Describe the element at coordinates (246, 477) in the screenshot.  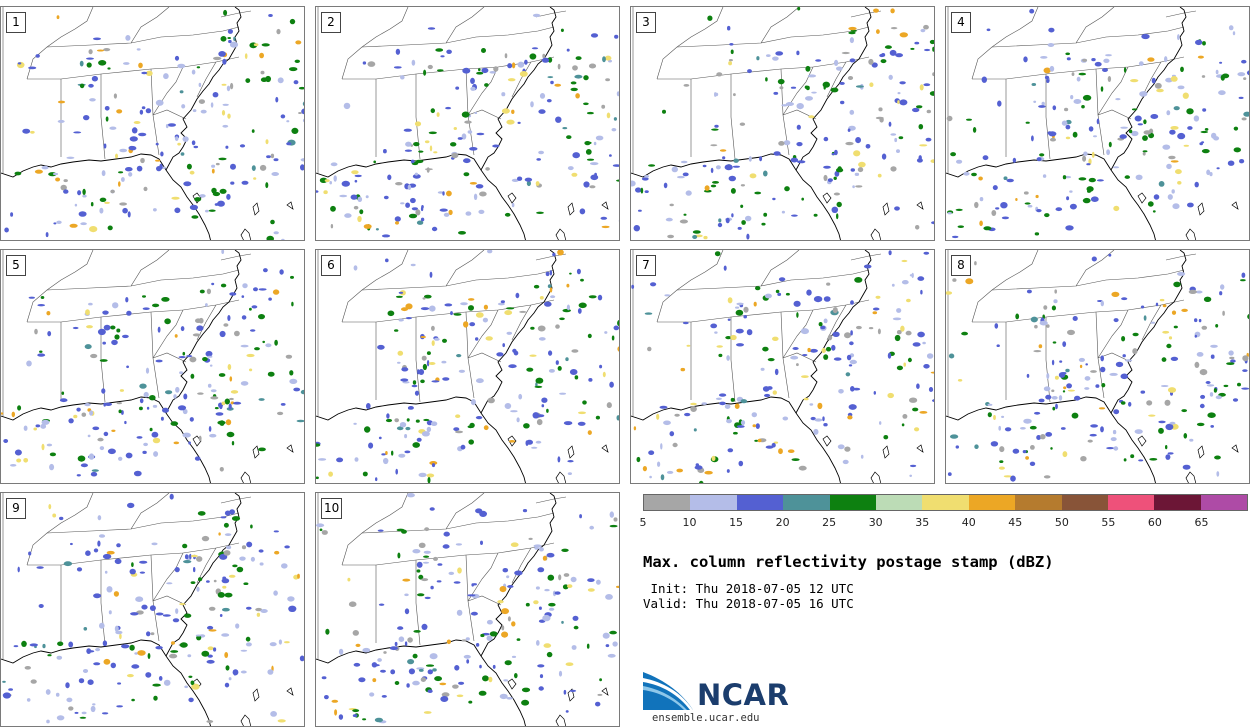
I see `island-outline` at that location.